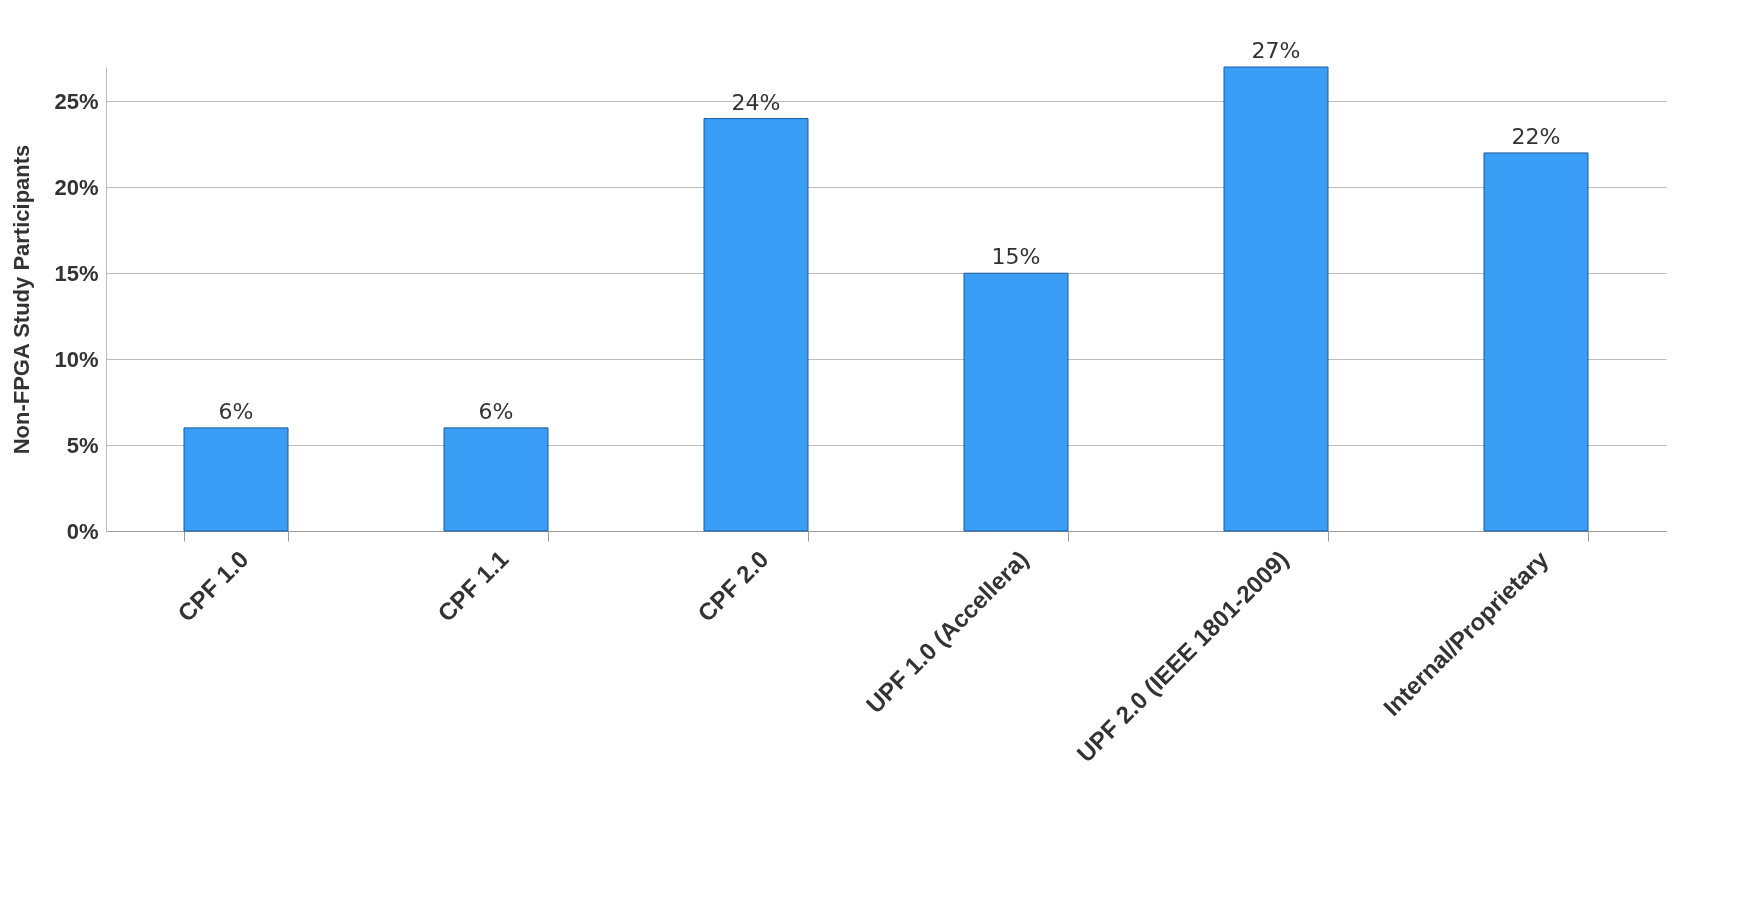 This screenshot has height=899, width=1750. What do you see at coordinates (22, 299) in the screenshot?
I see `y-axis-title: Non-FPGA Study Participants` at bounding box center [22, 299].